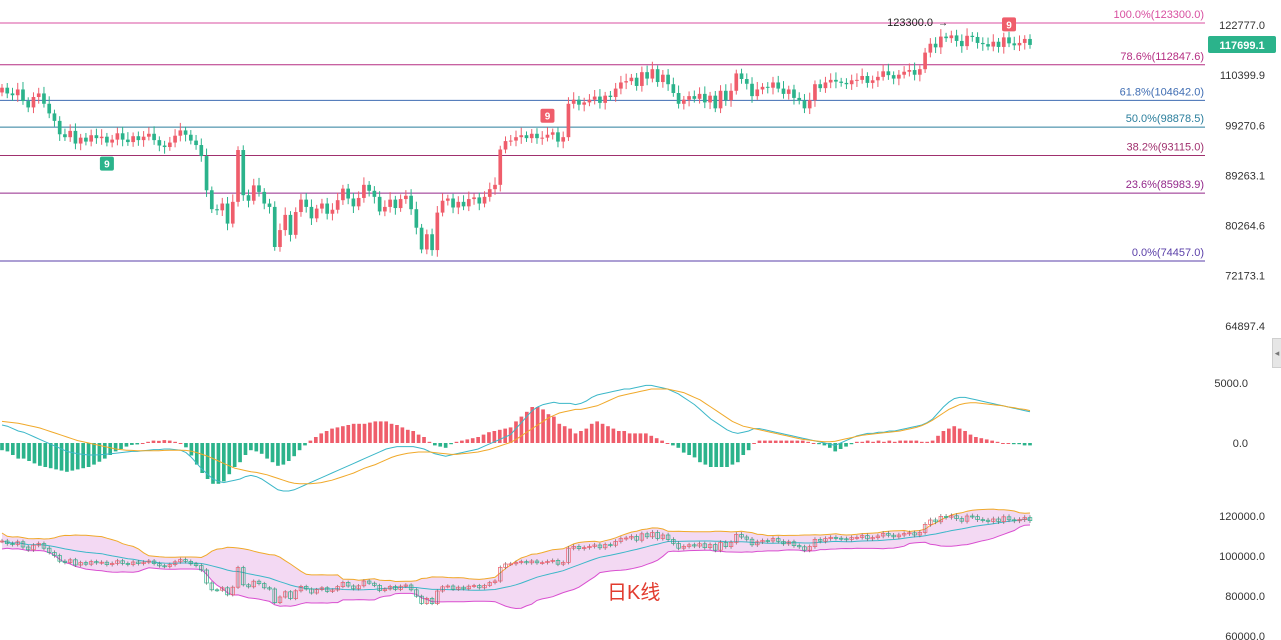  I want to click on boll-tick-1: 100000.0, so click(1242, 557).